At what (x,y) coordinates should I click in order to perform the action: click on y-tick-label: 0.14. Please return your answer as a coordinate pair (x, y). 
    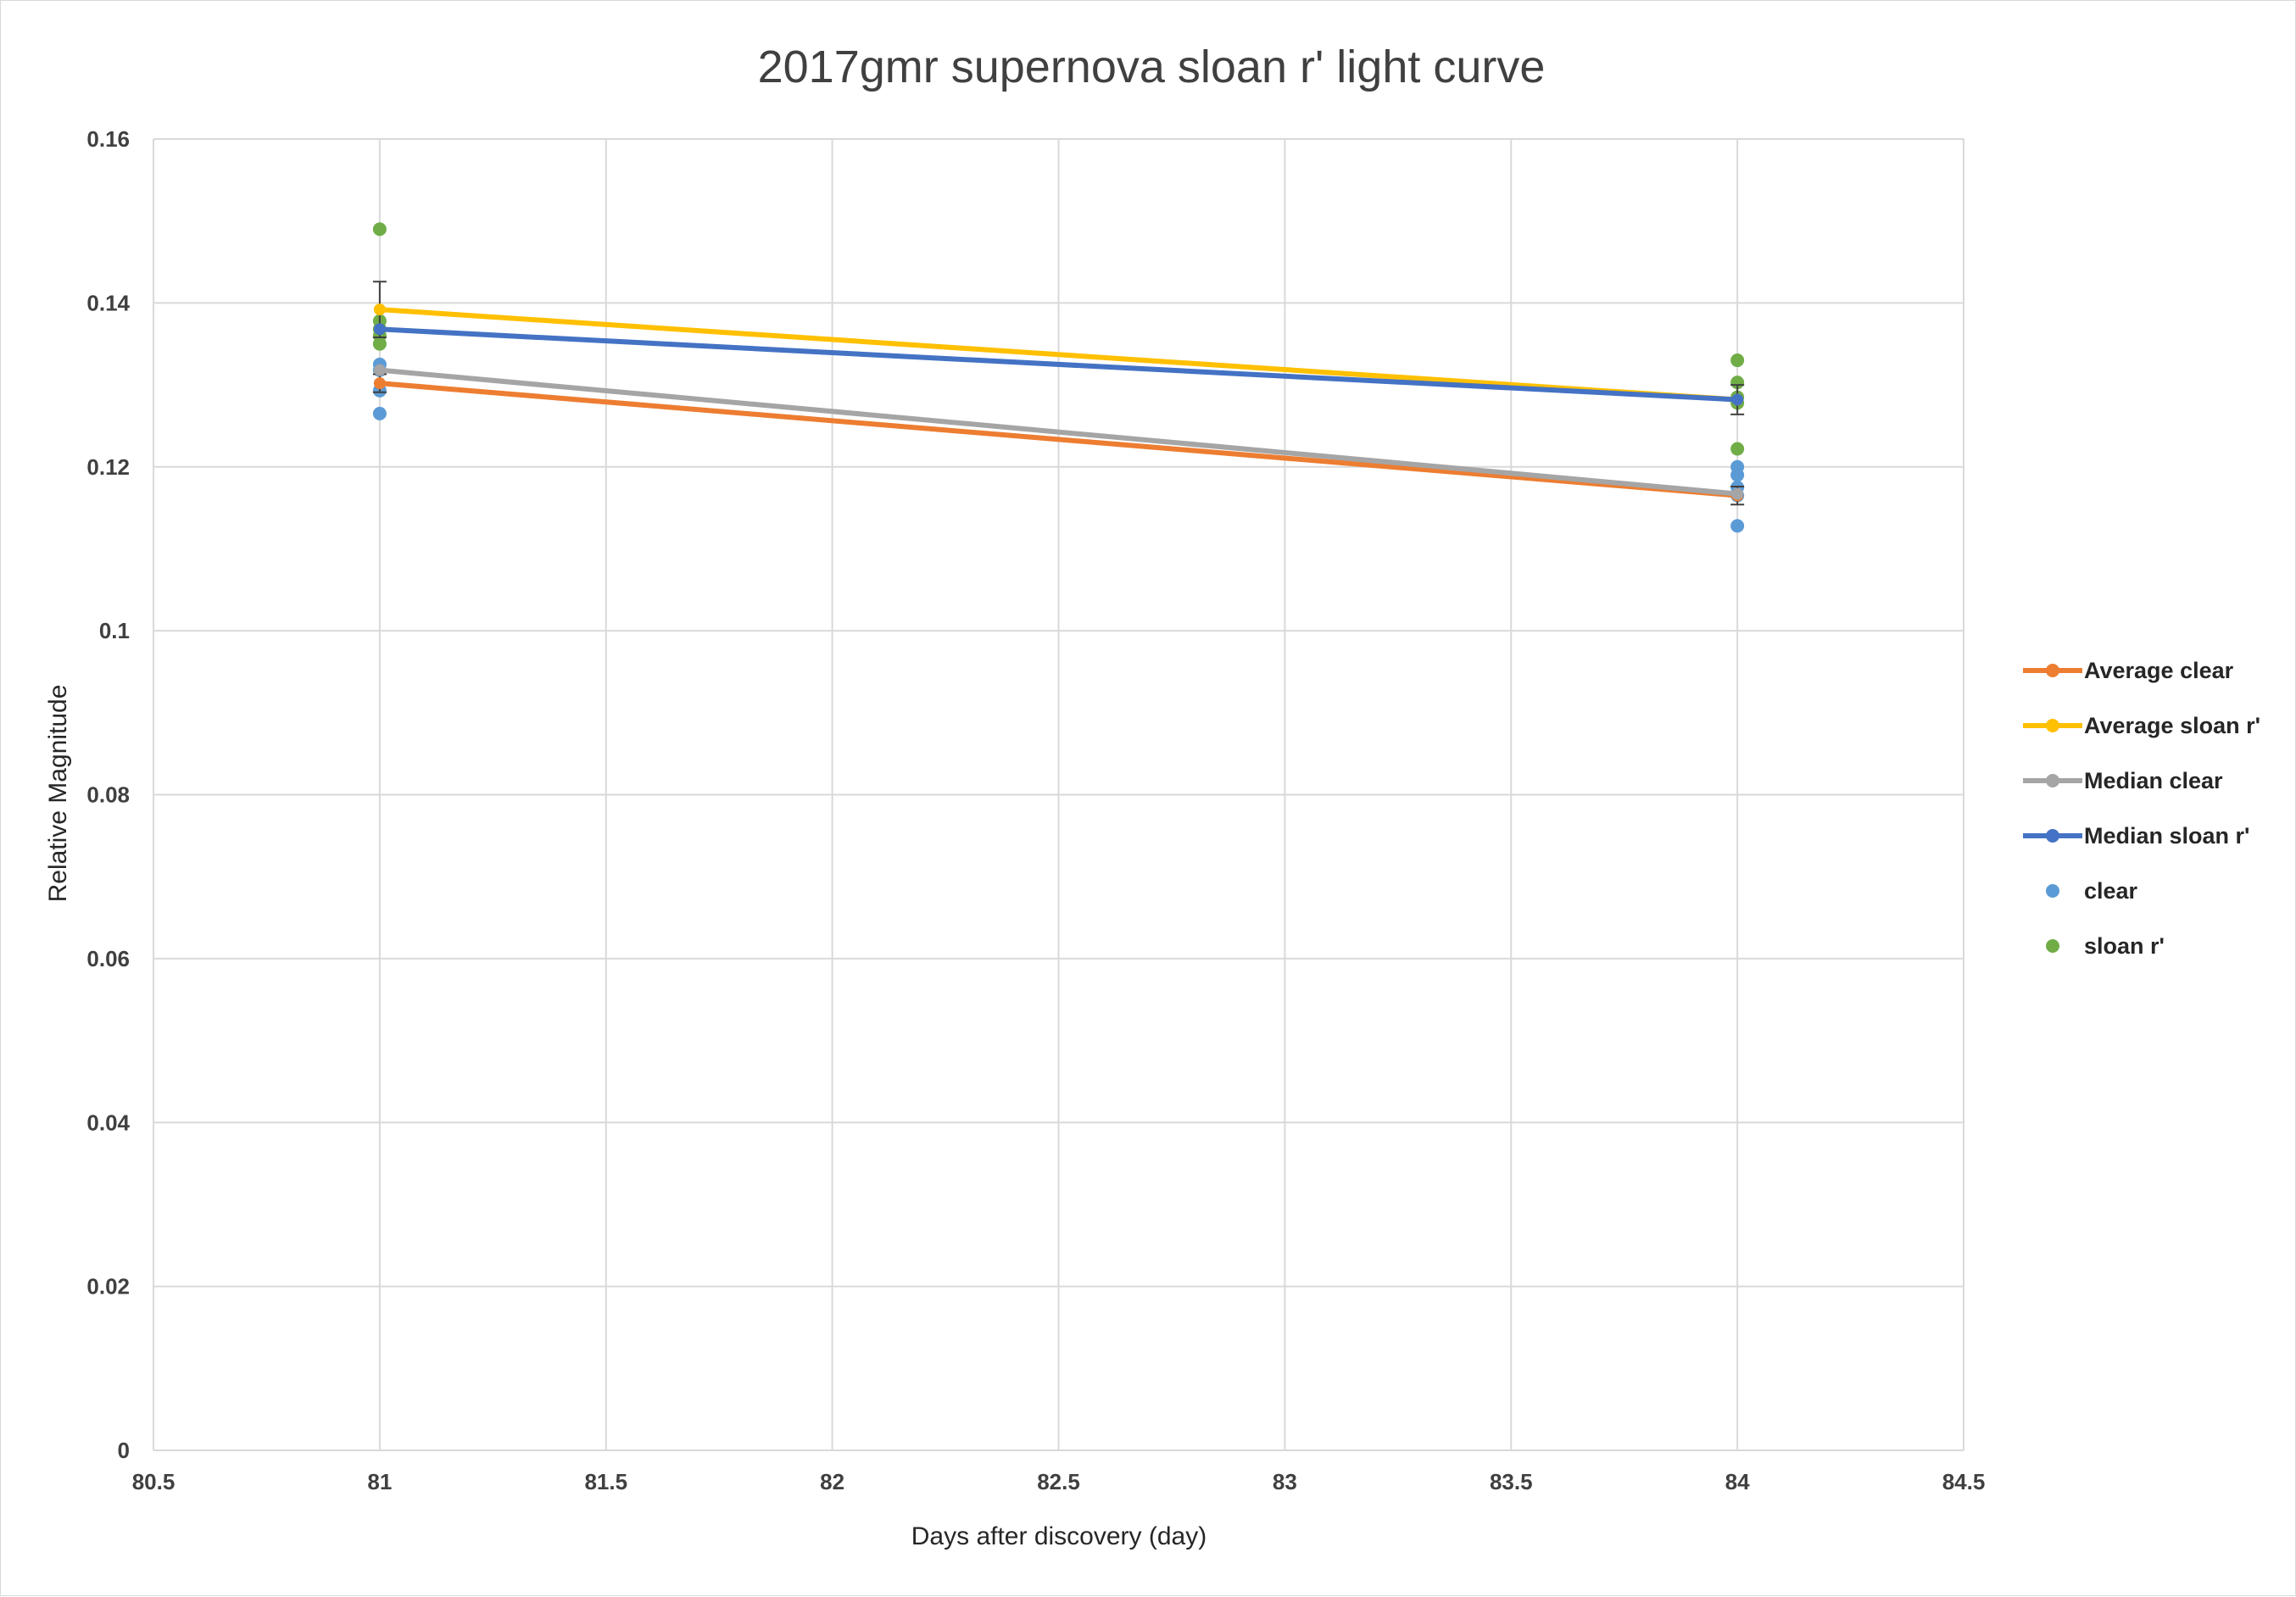
    Looking at the image, I should click on (108, 302).